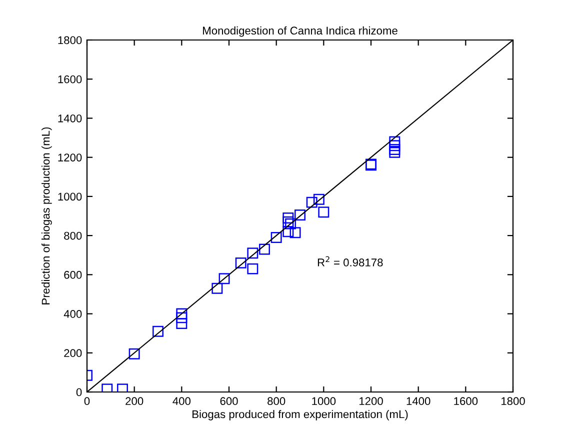 The image size is (565, 440). I want to click on y-tick-label: 1000, so click(70, 196).